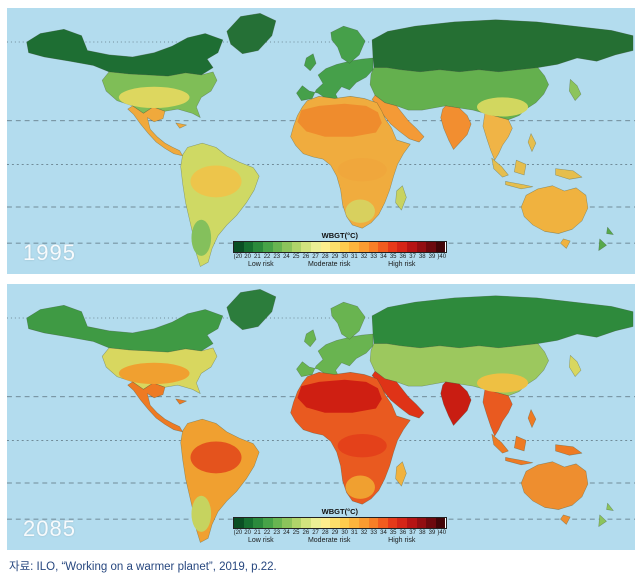 The width and height of the screenshot is (642, 582). I want to click on legend-tick: )40, so click(442, 532).